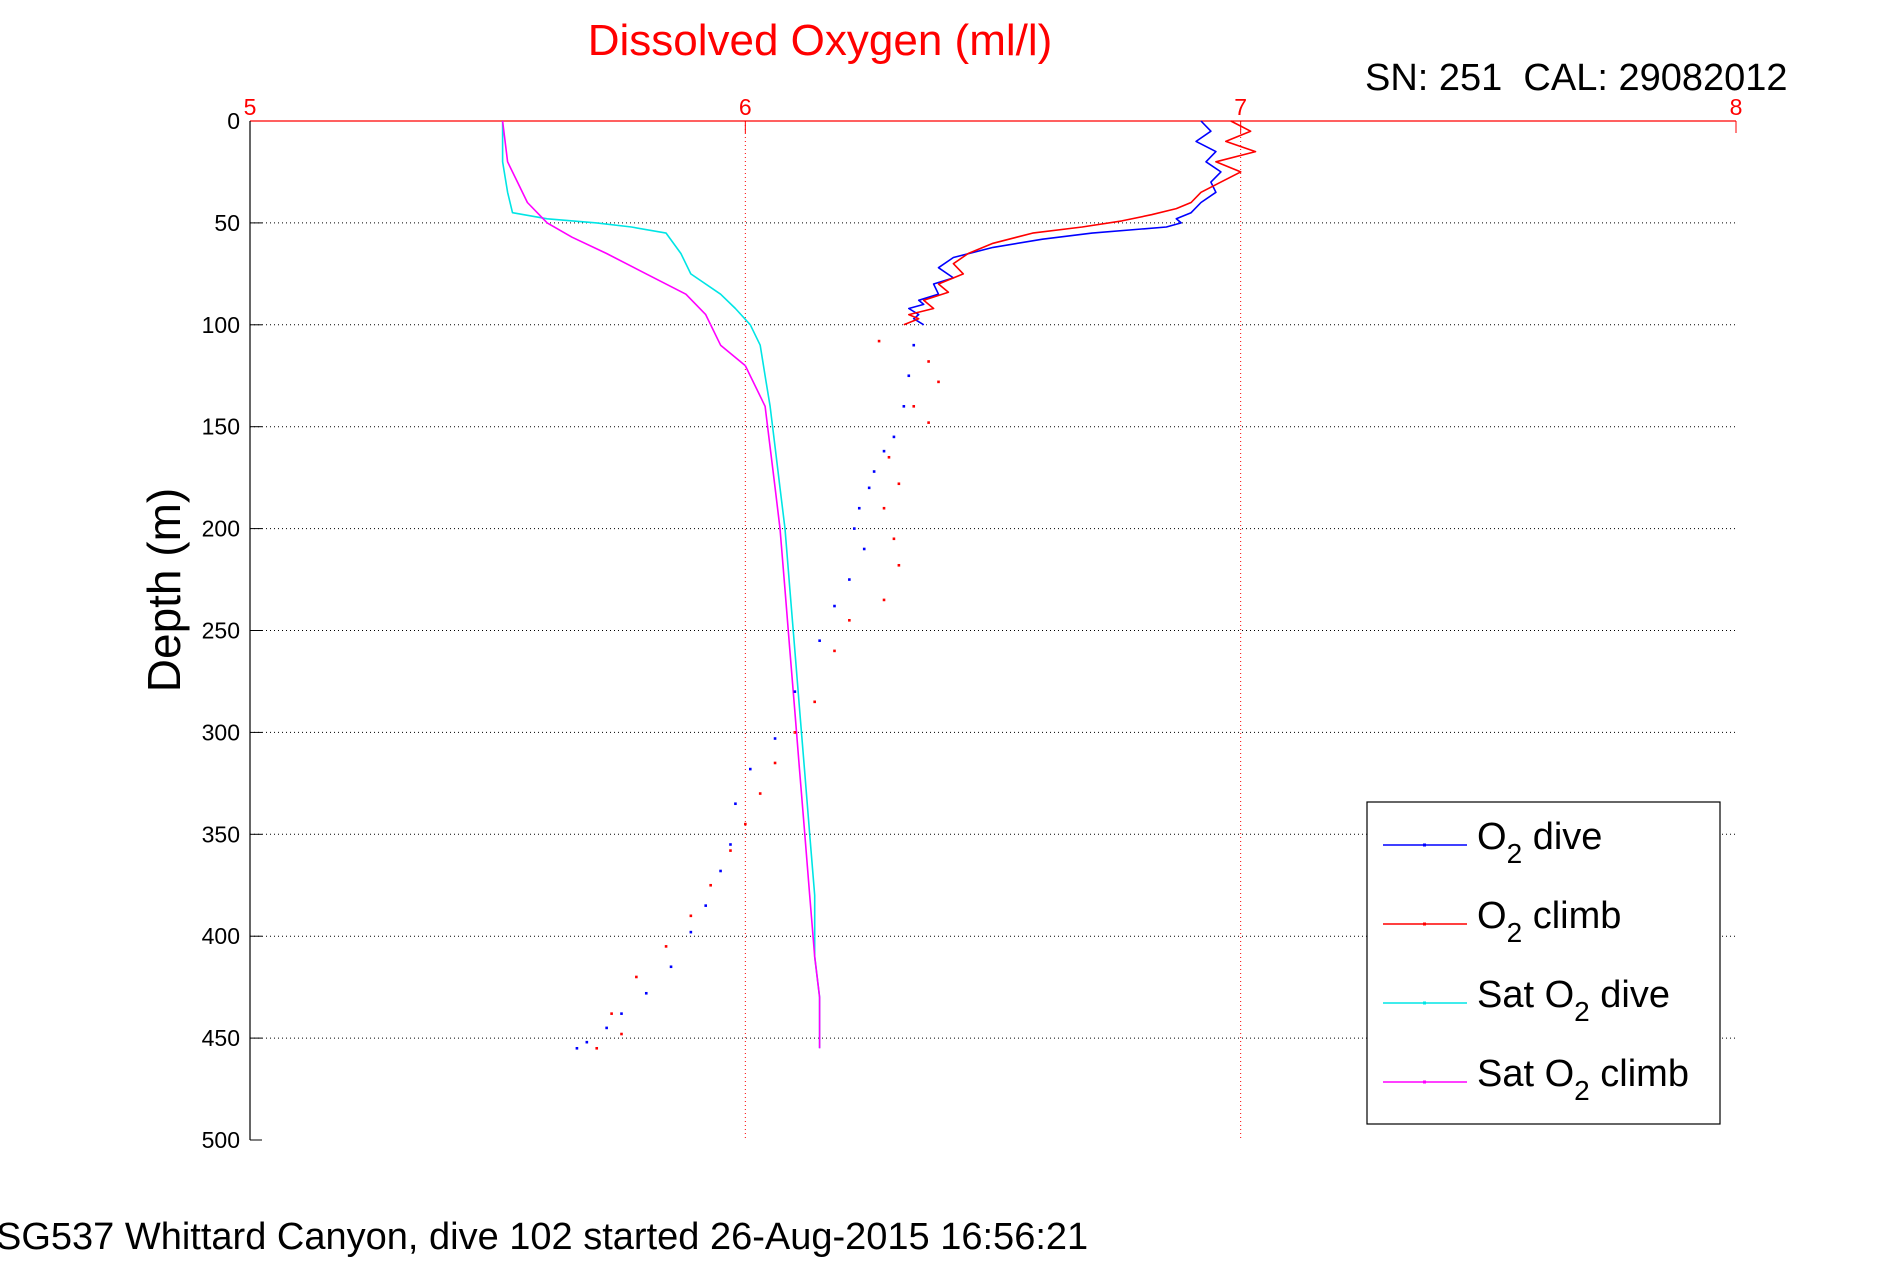 This screenshot has width=1891, height=1262. What do you see at coordinates (1549, 921) in the screenshot?
I see `legend-label: O2 climb` at bounding box center [1549, 921].